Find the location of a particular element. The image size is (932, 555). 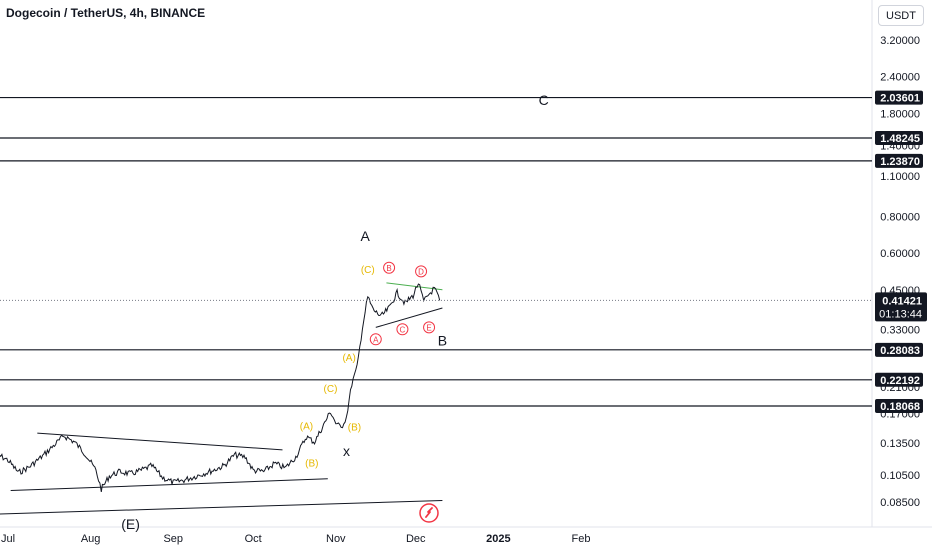

chart-title: Dogecoin / TetherUS, 4h, BINANCE is located at coordinates (106, 13).